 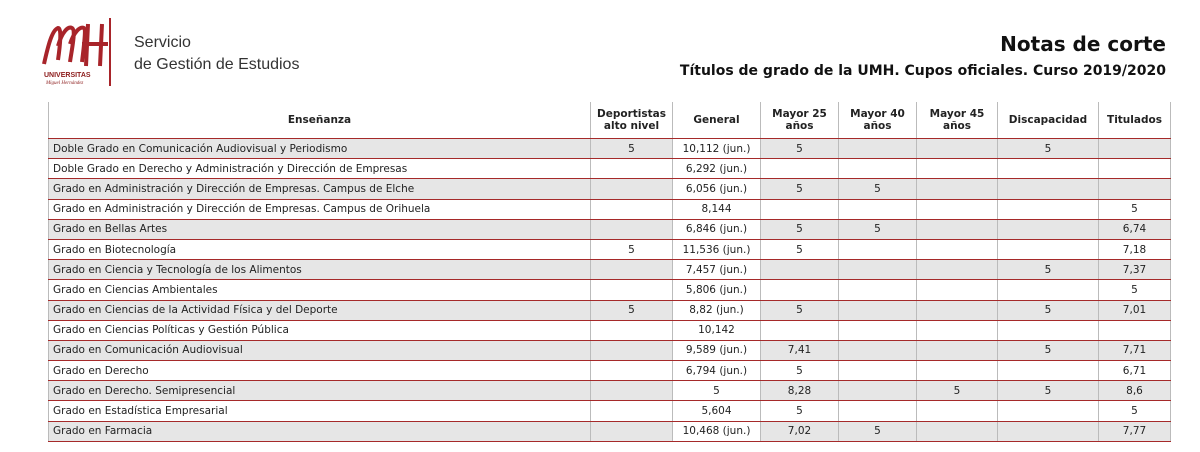 What do you see at coordinates (319, 371) in the screenshot?
I see `degree-name: Grado en Derecho` at bounding box center [319, 371].